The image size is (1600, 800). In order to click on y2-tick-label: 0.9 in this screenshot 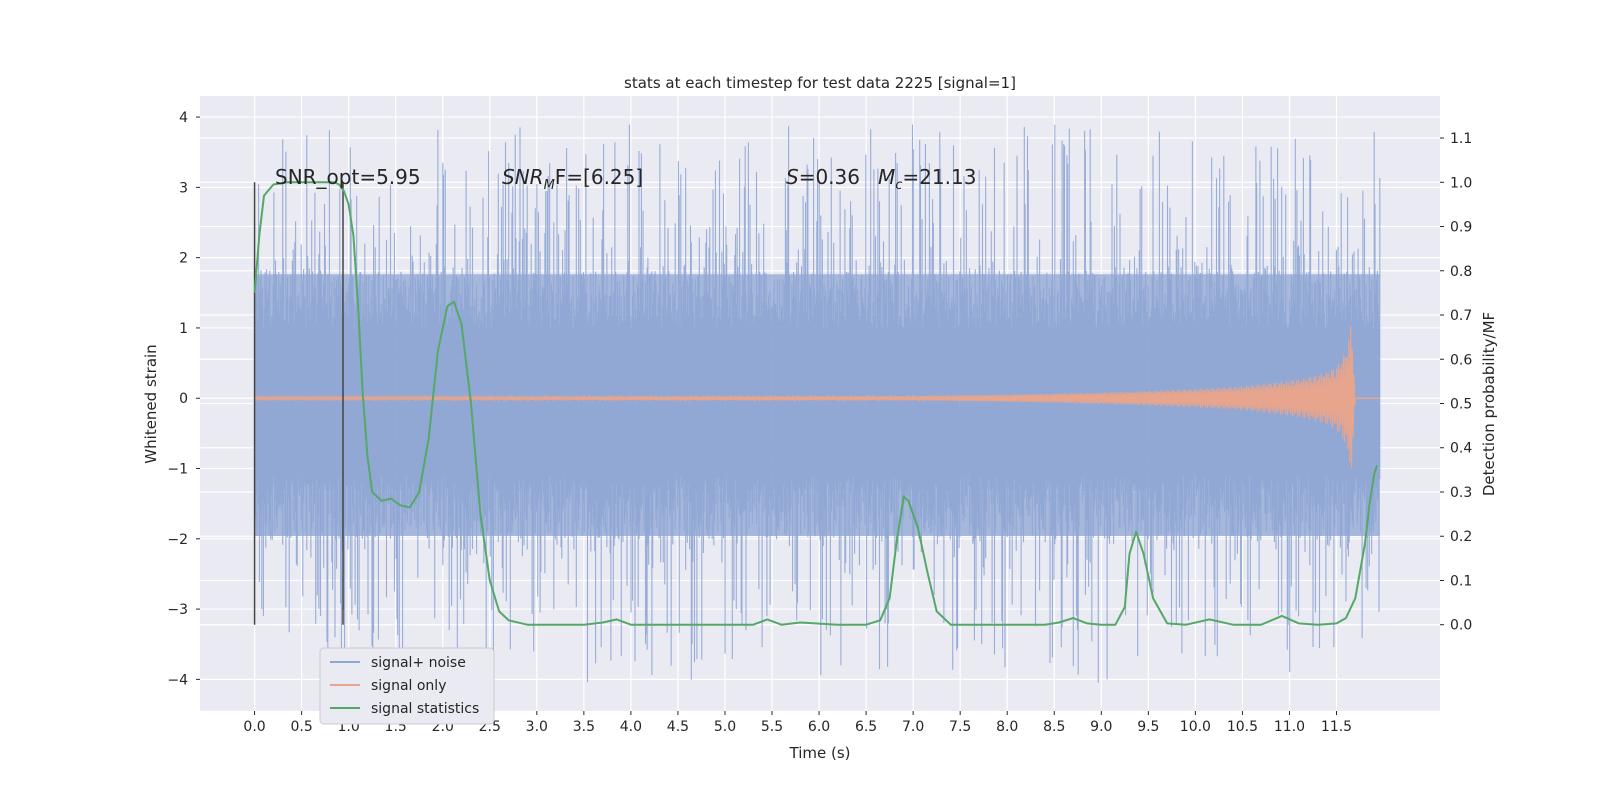, I will do `click(1461, 228)`.